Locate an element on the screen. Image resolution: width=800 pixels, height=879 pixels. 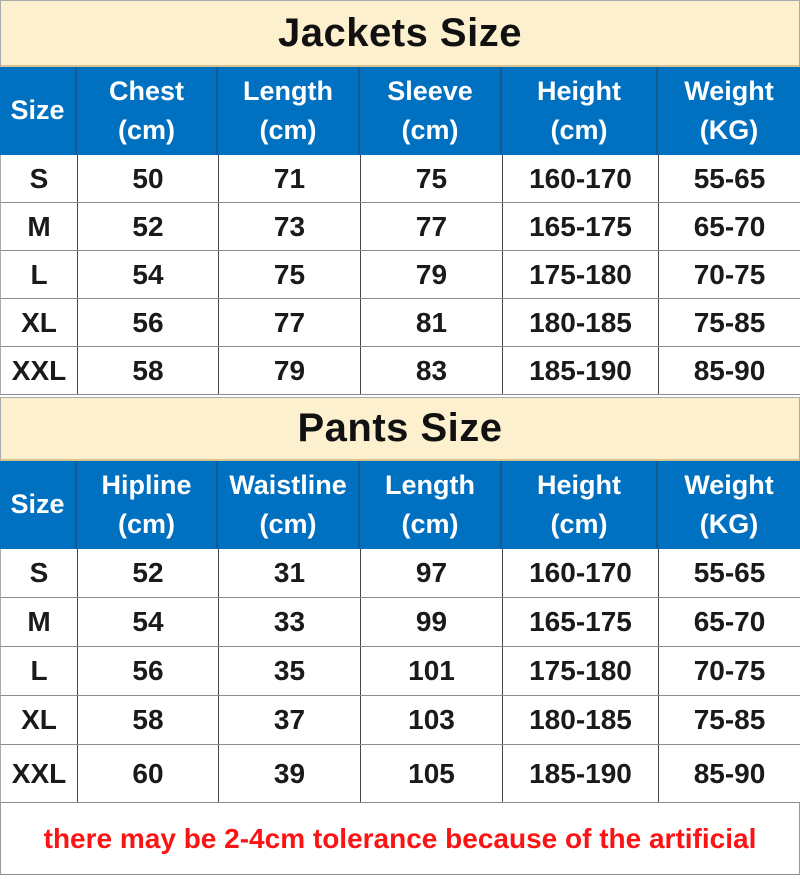
pants-title: Pants Size is located at coordinates (400, 429).